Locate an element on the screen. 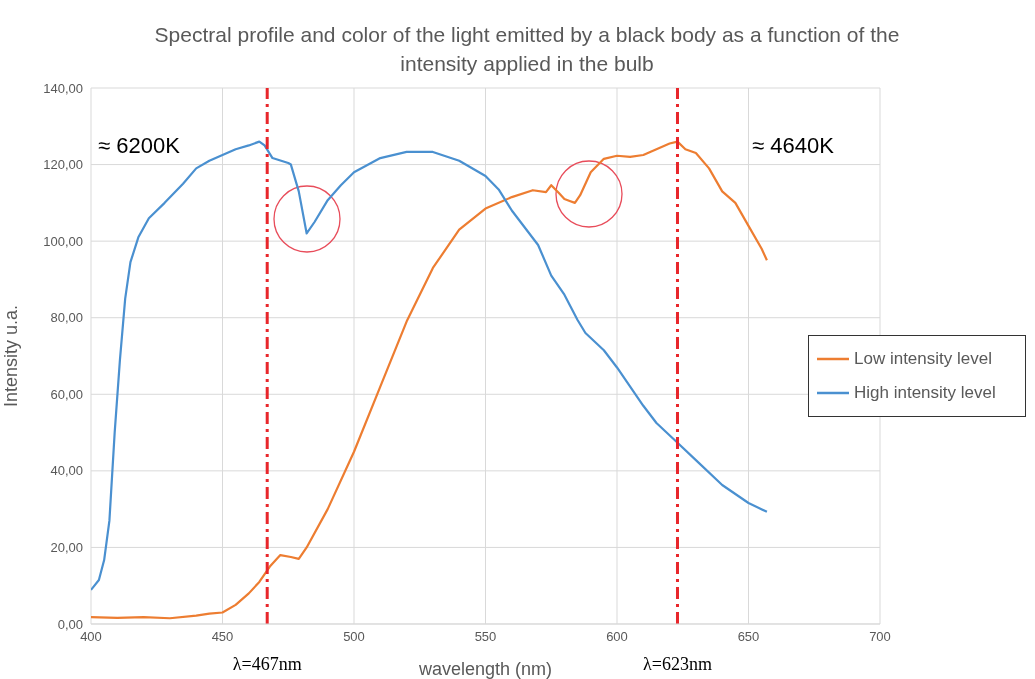 The height and width of the screenshot is (679, 1035). x-tick-label: 450 is located at coordinates (222, 637).